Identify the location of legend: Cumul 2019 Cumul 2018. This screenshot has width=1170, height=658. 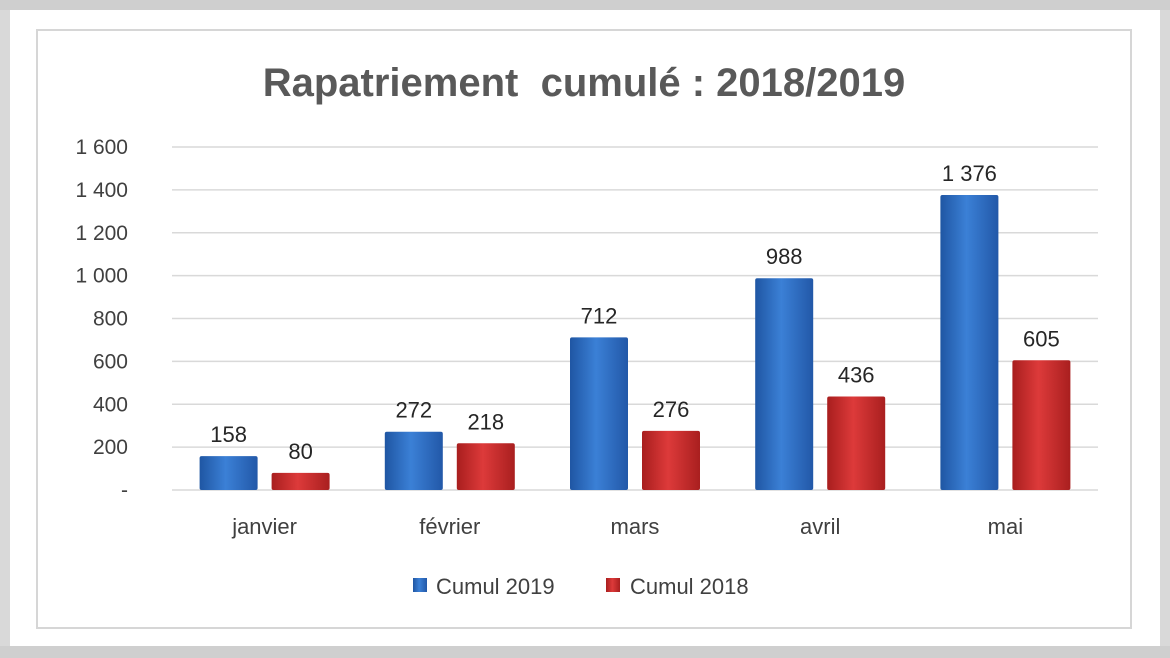
(581, 586).